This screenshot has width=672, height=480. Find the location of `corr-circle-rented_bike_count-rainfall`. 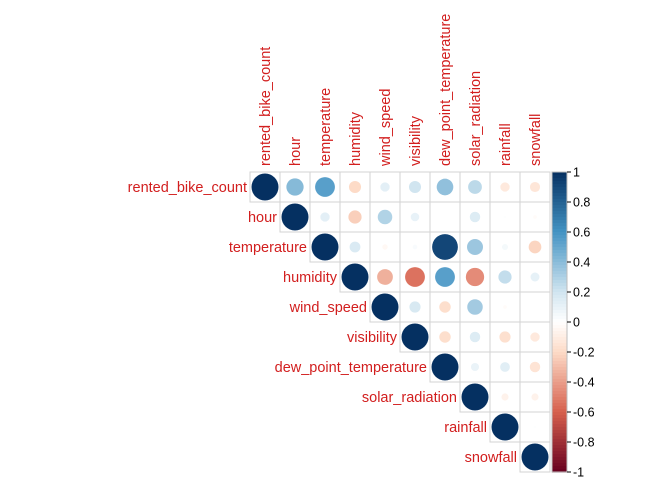

corr-circle-rented_bike_count-rainfall is located at coordinates (505, 187).